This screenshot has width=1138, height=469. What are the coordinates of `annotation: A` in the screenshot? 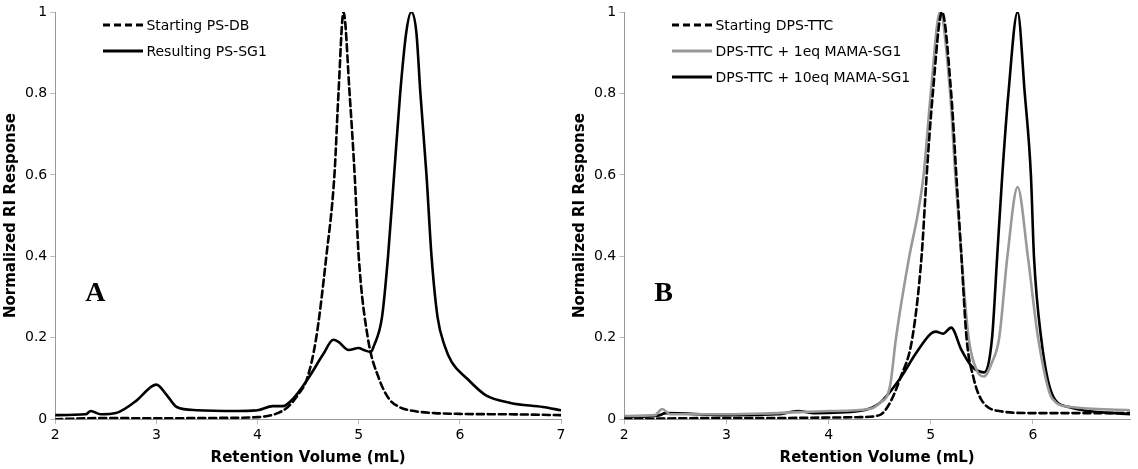 It's located at (96, 292).